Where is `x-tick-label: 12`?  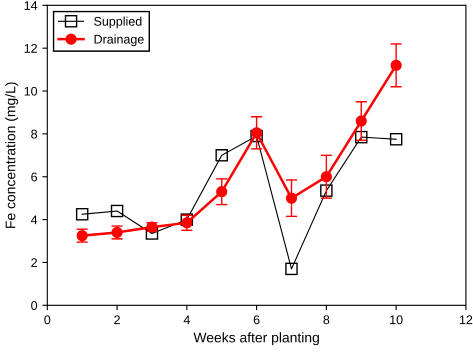
x-tick-label: 12 is located at coordinates (466, 319).